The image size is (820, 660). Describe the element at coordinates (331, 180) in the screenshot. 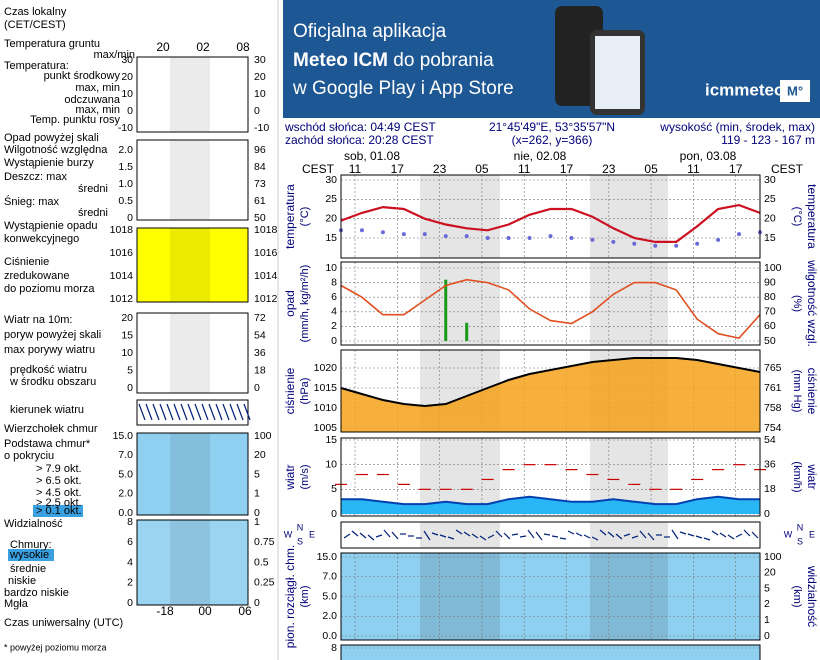

I see `y-tick-label: 30` at that location.